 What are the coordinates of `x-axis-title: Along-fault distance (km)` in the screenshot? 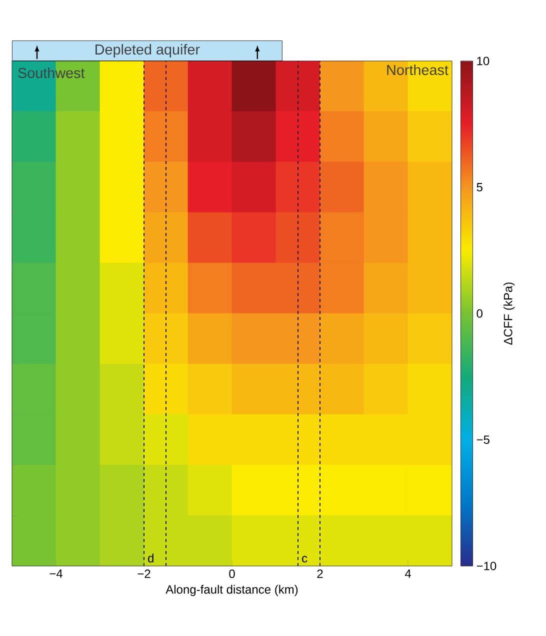 It's located at (232, 590).